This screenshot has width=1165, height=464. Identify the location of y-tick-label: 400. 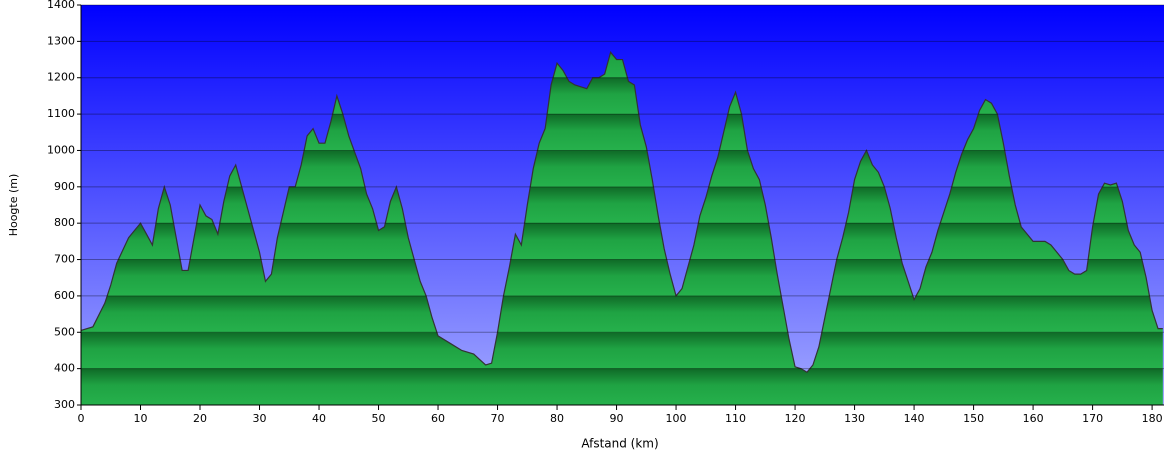
(64, 368).